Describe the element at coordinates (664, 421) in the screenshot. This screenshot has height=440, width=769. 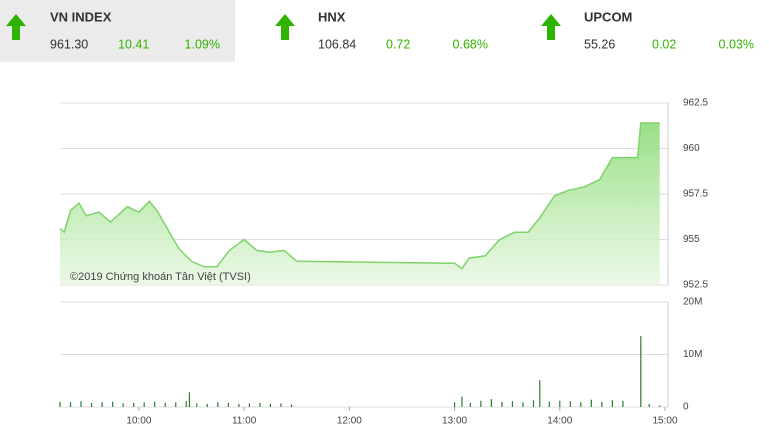
I see `x-tick-label: 15:00` at that location.